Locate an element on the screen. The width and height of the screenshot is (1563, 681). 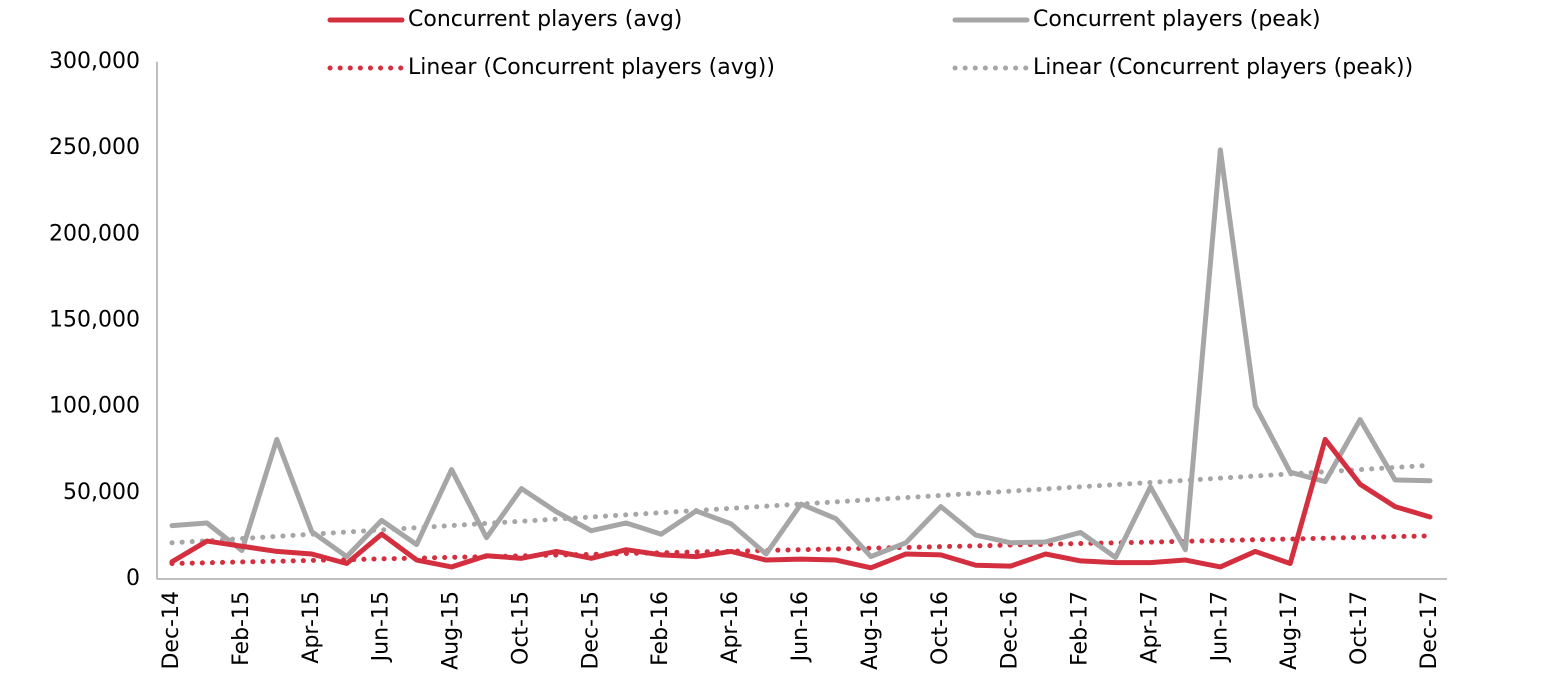
legend-label: Concurrent players (peak) is located at coordinates (1177, 19).